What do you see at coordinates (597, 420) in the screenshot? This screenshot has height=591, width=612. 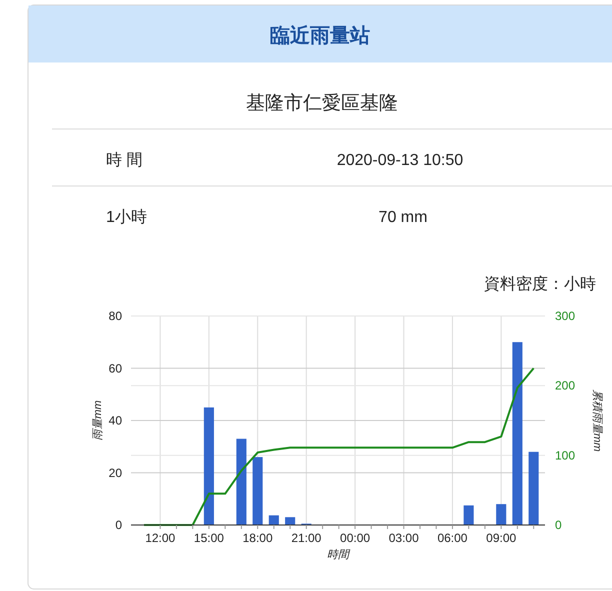 I see `y2-axis-title: 累積雨量mm` at bounding box center [597, 420].